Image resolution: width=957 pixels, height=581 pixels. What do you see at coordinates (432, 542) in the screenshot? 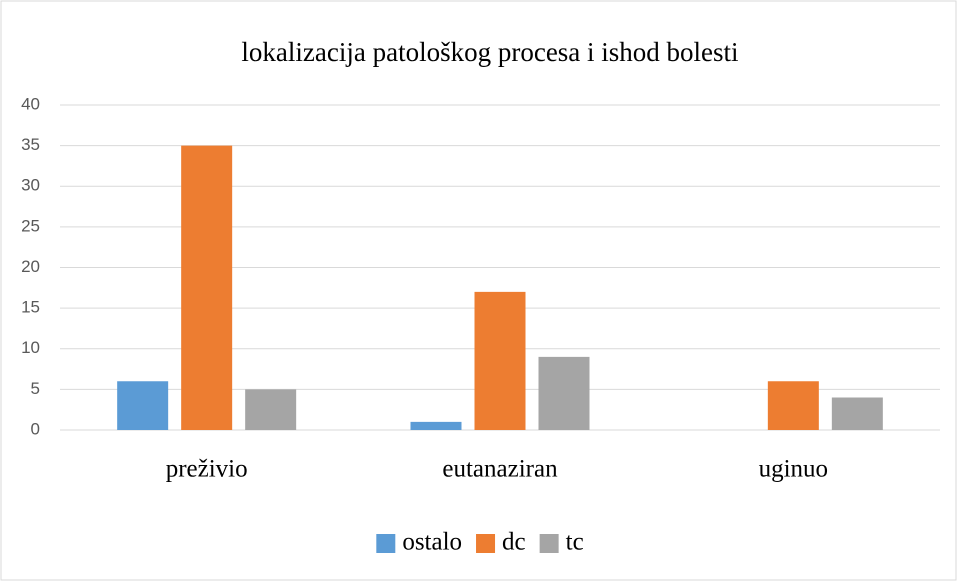
I see `legend-label: ostalo` at bounding box center [432, 542].